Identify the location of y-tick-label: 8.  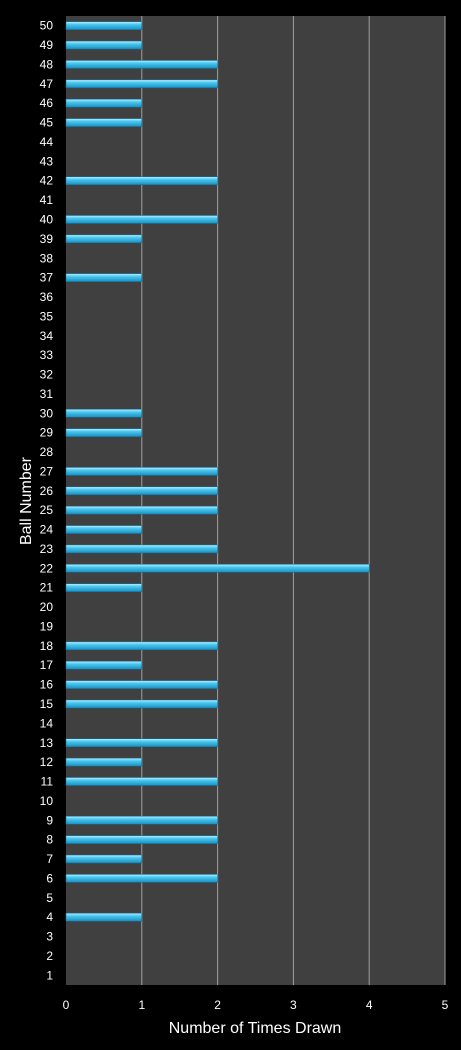
(49, 840).